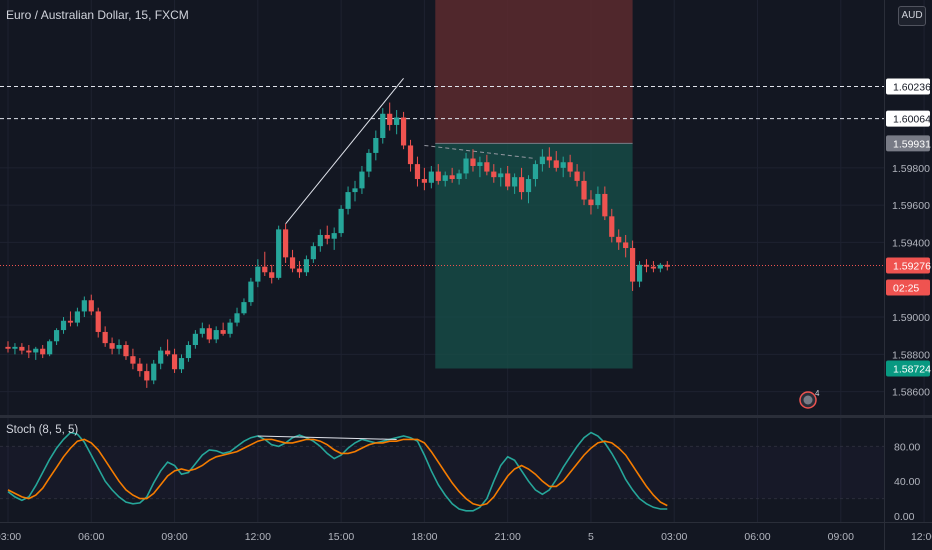 The height and width of the screenshot is (550, 932). What do you see at coordinates (591, 537) in the screenshot?
I see `time-tick-label: 5` at bounding box center [591, 537].